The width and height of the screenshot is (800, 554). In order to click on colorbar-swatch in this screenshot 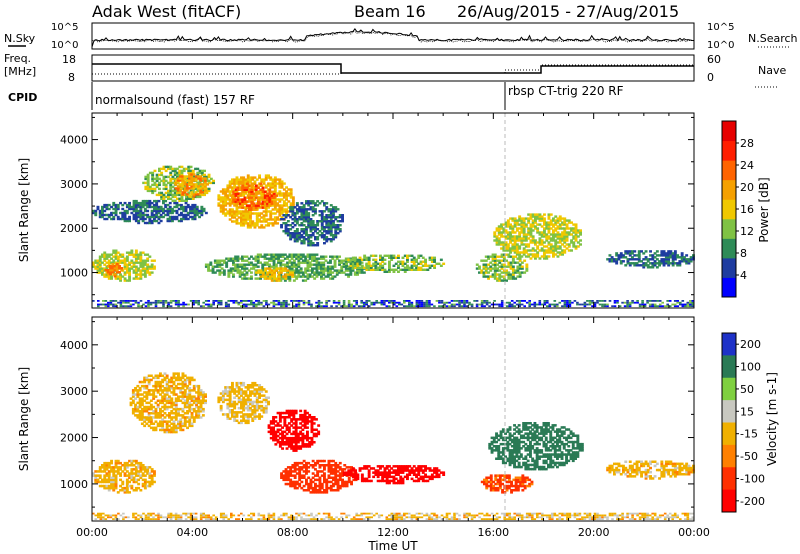, I will do `click(729, 150)`.